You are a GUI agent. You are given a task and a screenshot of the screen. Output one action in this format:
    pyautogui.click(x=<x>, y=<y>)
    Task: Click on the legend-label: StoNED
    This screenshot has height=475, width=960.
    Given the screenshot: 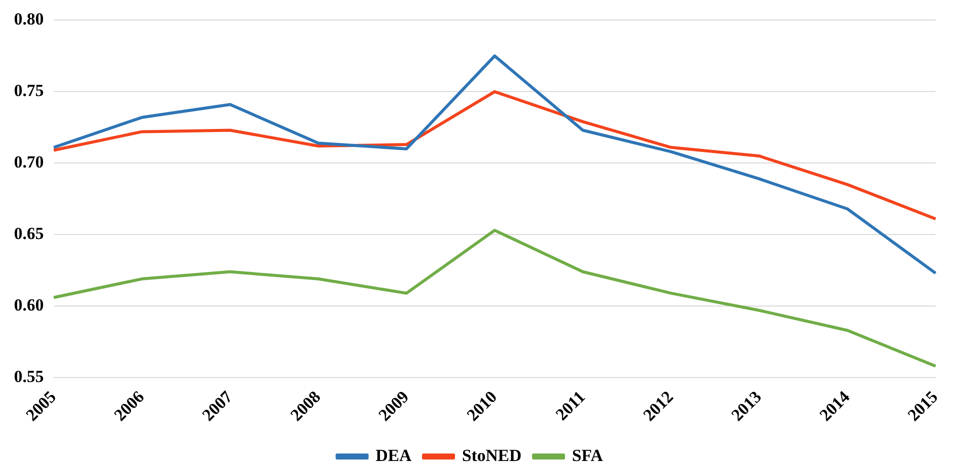 What is the action you would take?
    pyautogui.click(x=492, y=455)
    